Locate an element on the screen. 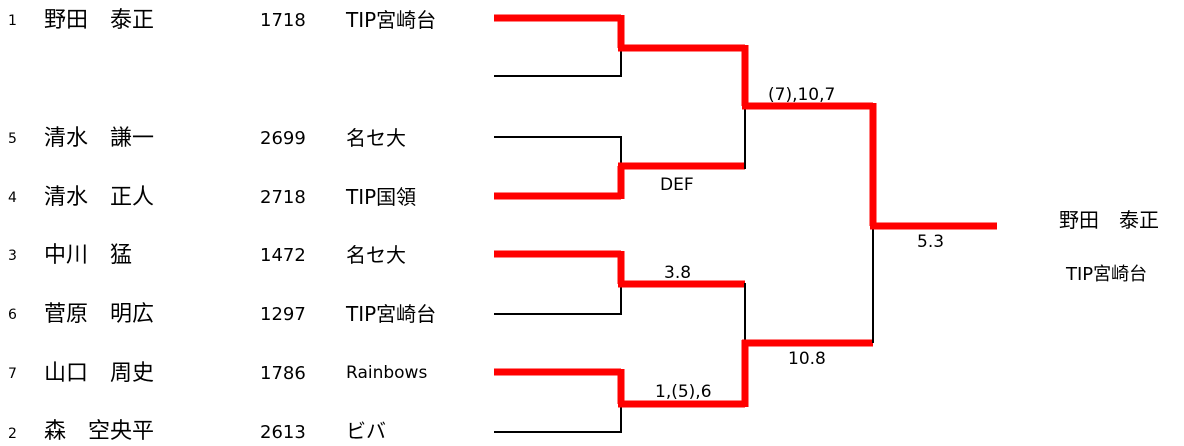 The image size is (1184, 446). player-seed: 1 is located at coordinates (12, 21).